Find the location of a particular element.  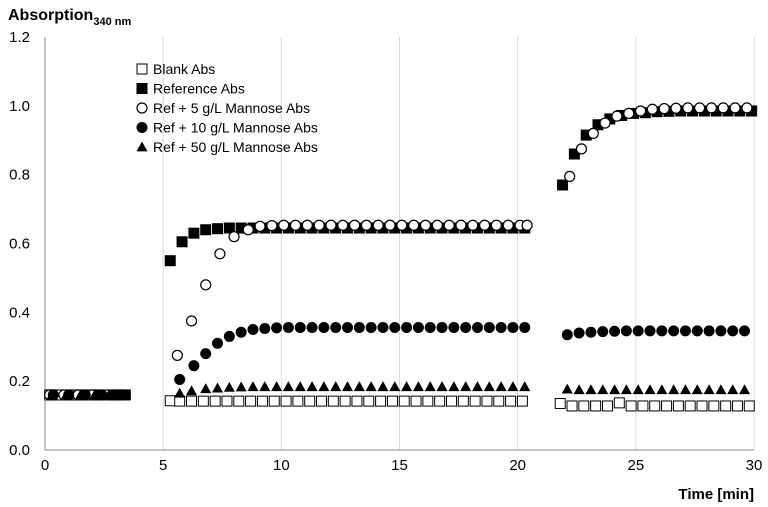

y-tick-label: 1.0 is located at coordinates (19, 106).